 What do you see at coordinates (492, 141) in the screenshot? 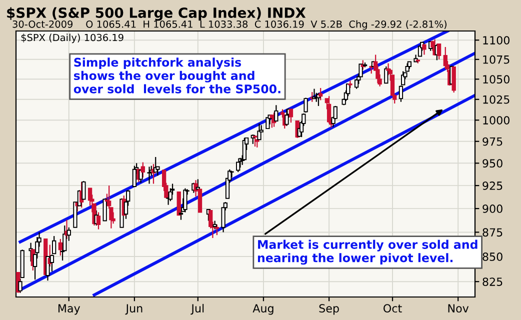
I see `y-tick-label: 975` at bounding box center [492, 141].